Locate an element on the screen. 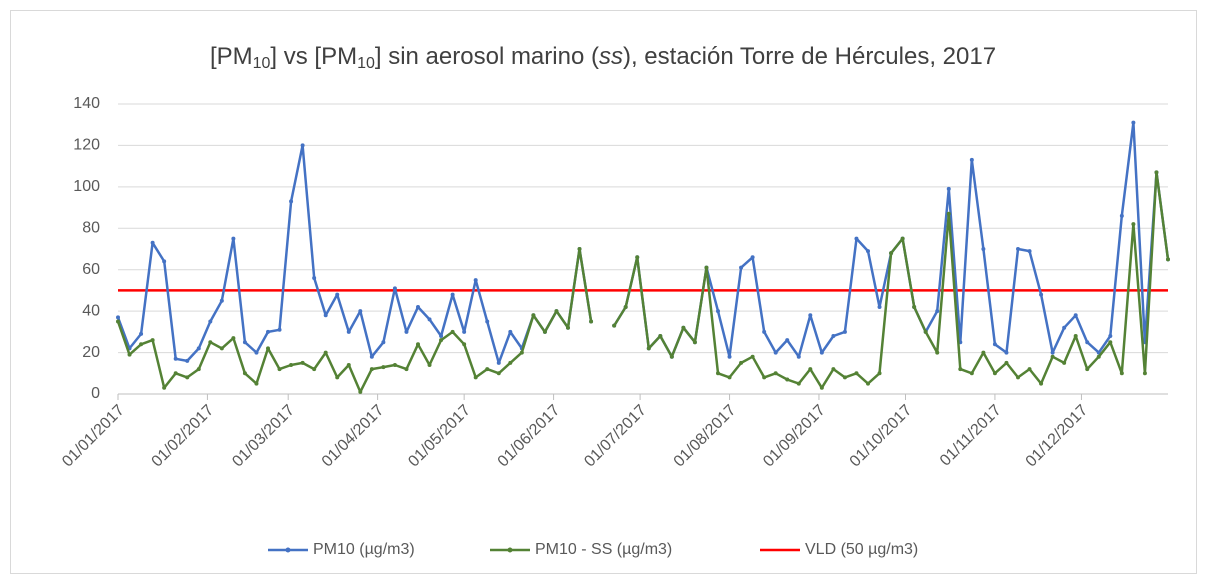 This screenshot has width=1207, height=584. y-tick-label: 100 is located at coordinates (86, 186).